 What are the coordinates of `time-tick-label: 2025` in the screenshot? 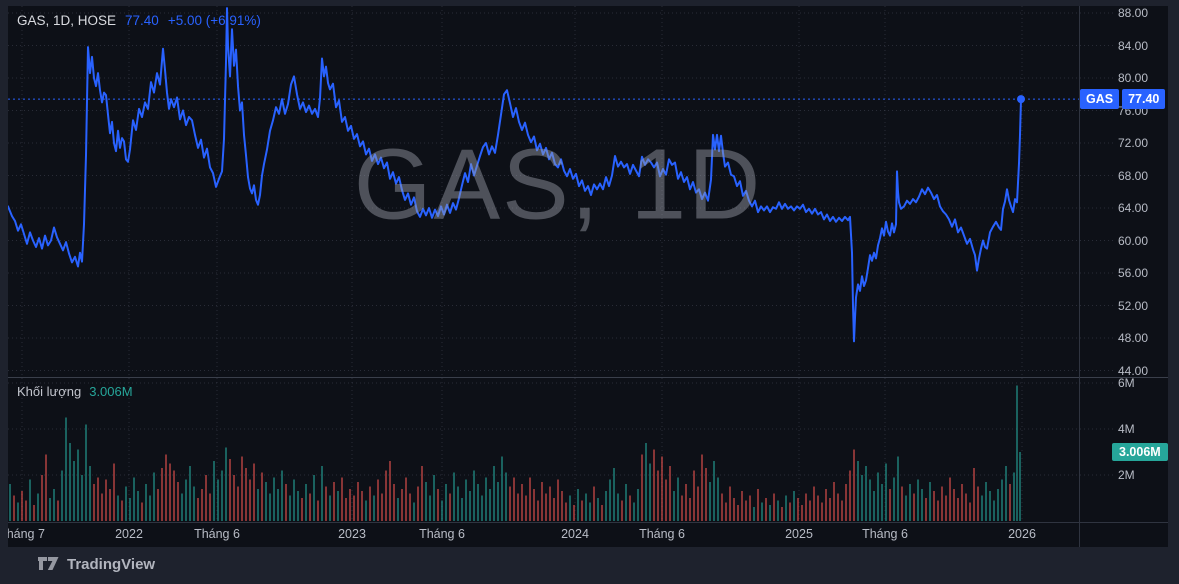 It's located at (799, 534).